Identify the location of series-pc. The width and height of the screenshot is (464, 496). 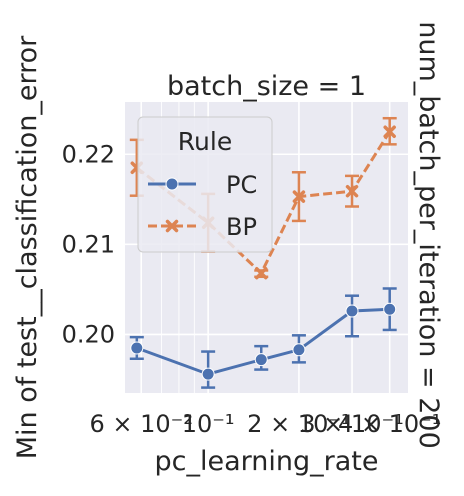
(263, 338).